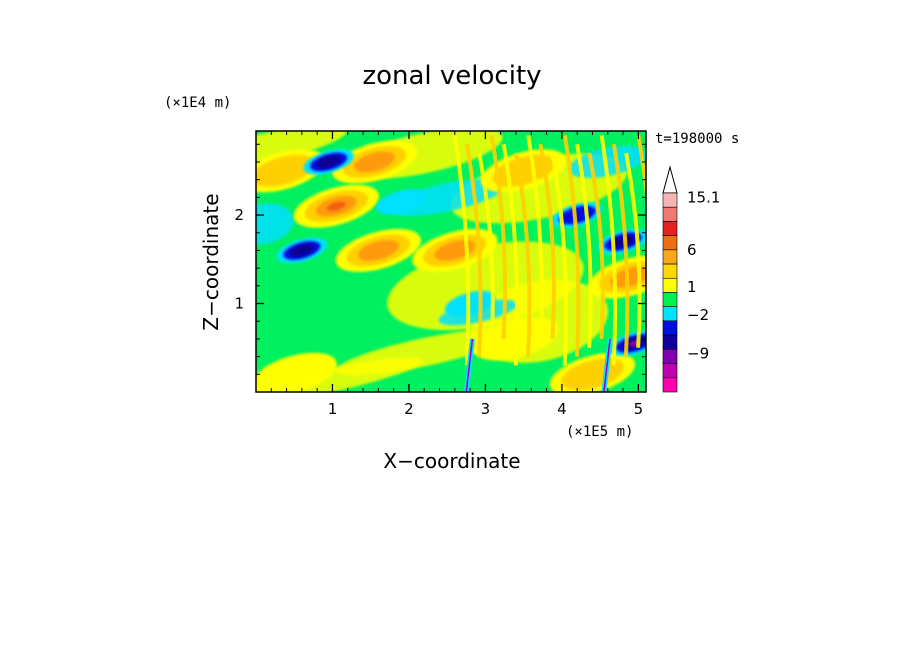 Image resolution: width=904 pixels, height=654 pixels. What do you see at coordinates (562, 409) in the screenshot?
I see `x-tick-label: 4` at bounding box center [562, 409].